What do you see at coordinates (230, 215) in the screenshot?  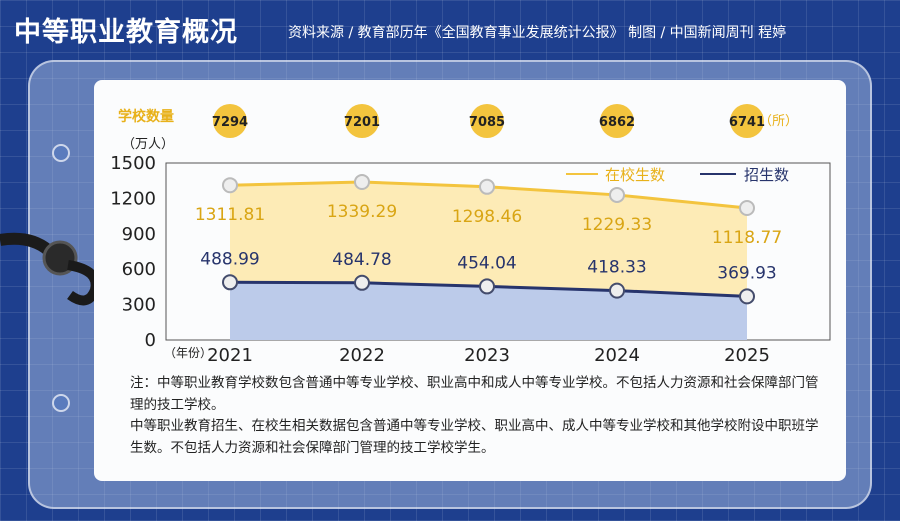 I see `data-label-enrolled: 1311.81` at bounding box center [230, 215].